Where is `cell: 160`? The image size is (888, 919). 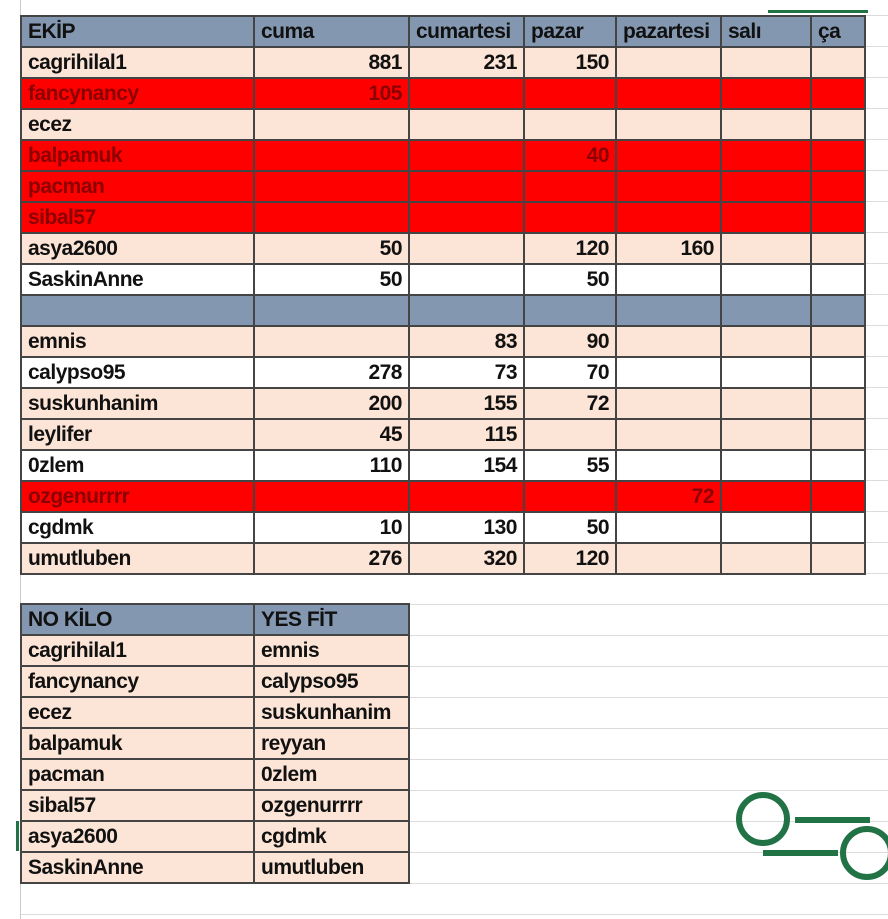 cell: 160 is located at coordinates (668, 248).